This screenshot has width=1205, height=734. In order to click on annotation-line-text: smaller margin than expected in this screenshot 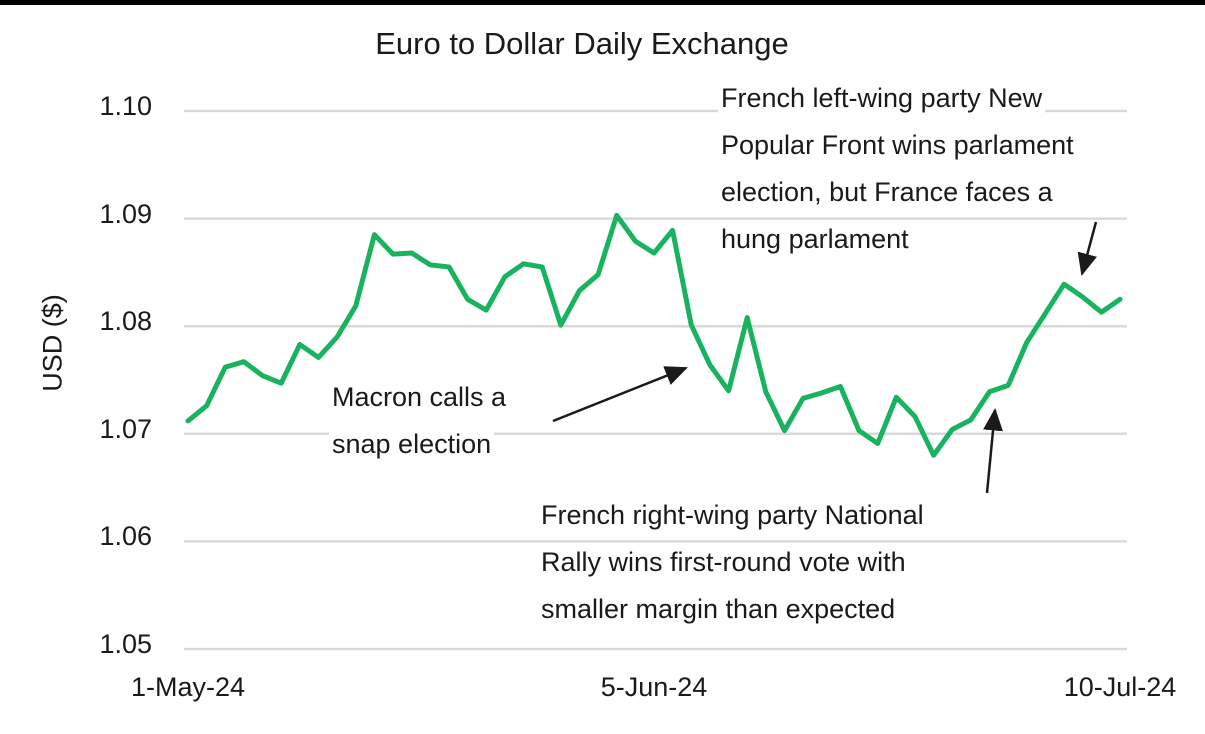, I will do `click(718, 609)`.